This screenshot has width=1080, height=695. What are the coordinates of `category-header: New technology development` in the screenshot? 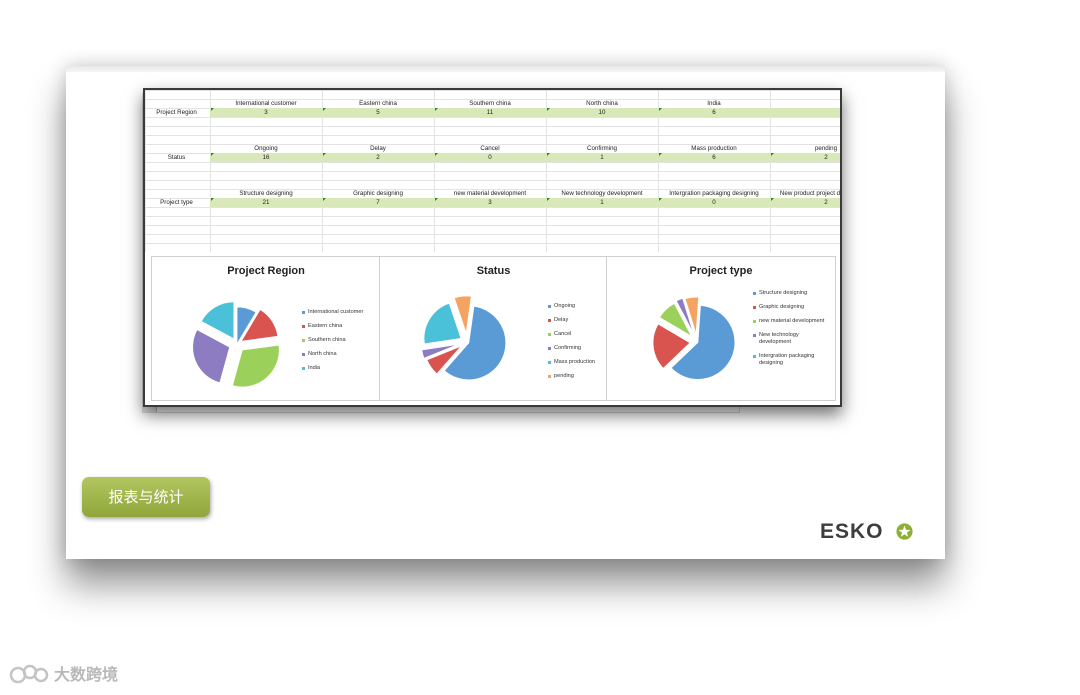 It's located at (602, 193).